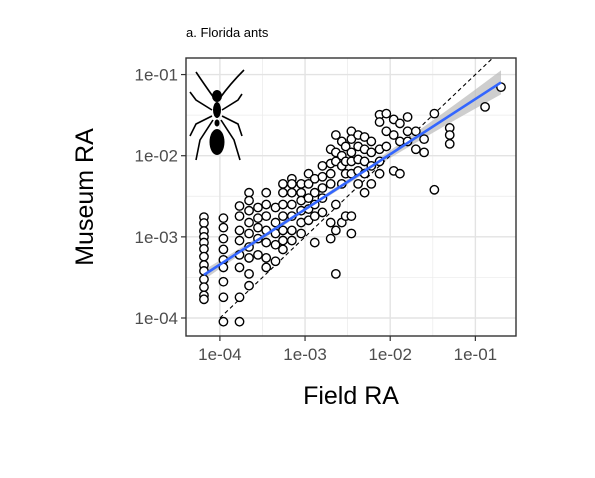 This screenshot has width=595, height=478. What do you see at coordinates (156, 237) in the screenshot?
I see `y-tick-label: 1e-03` at bounding box center [156, 237].